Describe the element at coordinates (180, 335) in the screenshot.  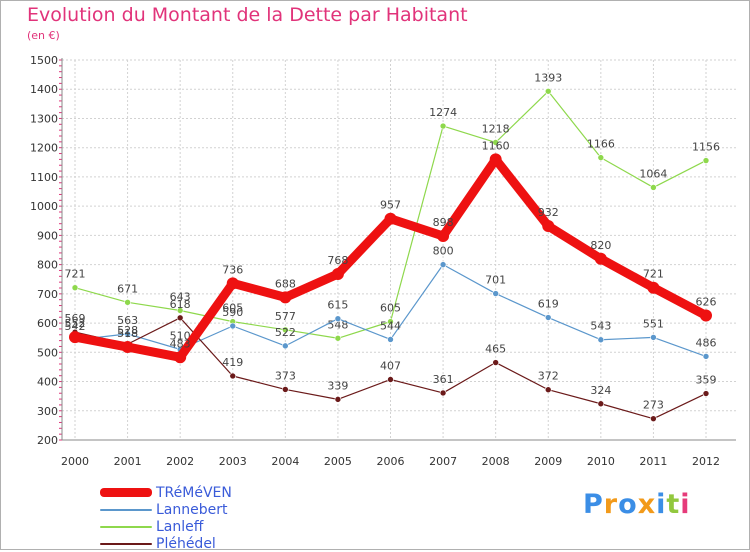
I see `data-label-lannebert: 510` at that location.